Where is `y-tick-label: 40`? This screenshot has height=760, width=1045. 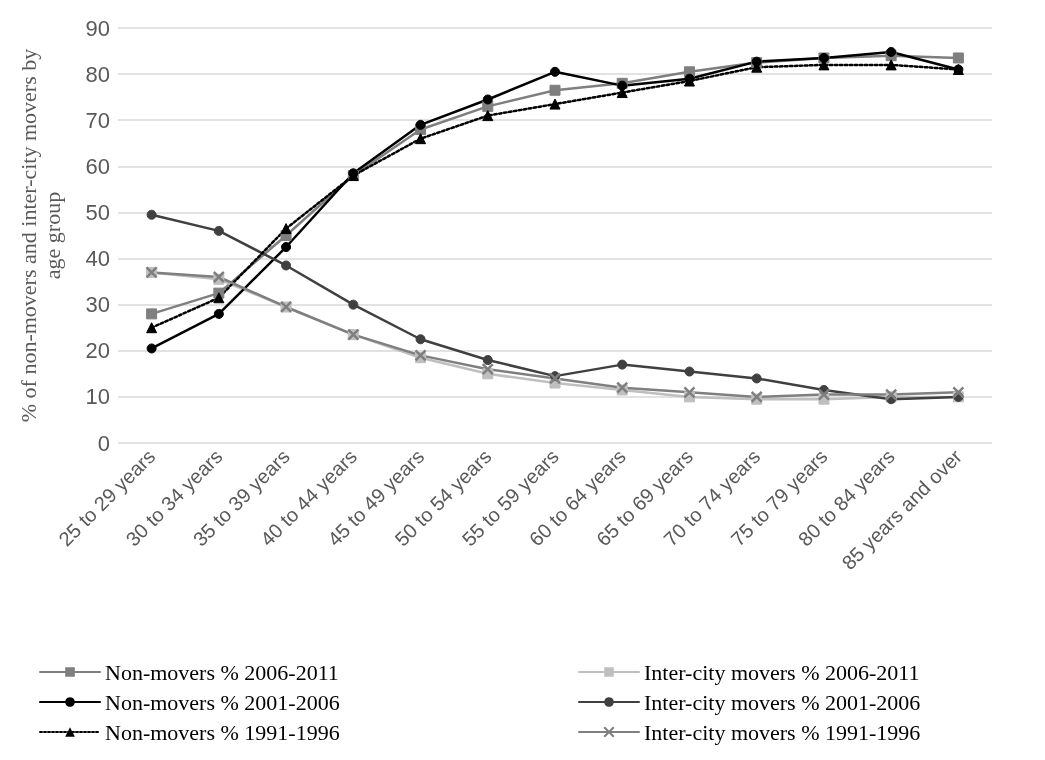 y-tick-label: 40 is located at coordinates (97, 259).